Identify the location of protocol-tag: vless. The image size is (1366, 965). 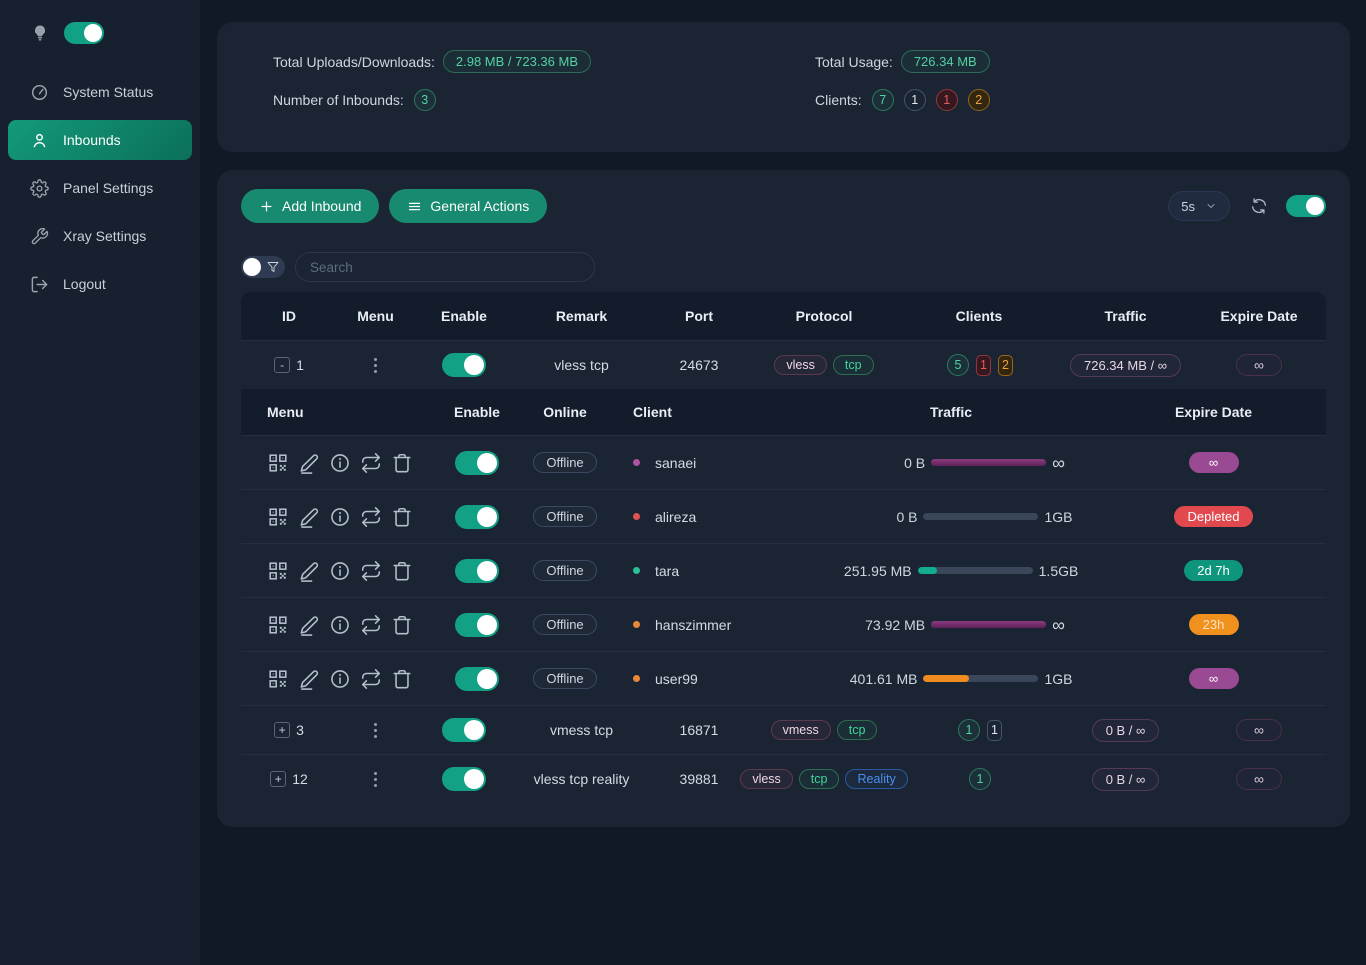
(766, 779).